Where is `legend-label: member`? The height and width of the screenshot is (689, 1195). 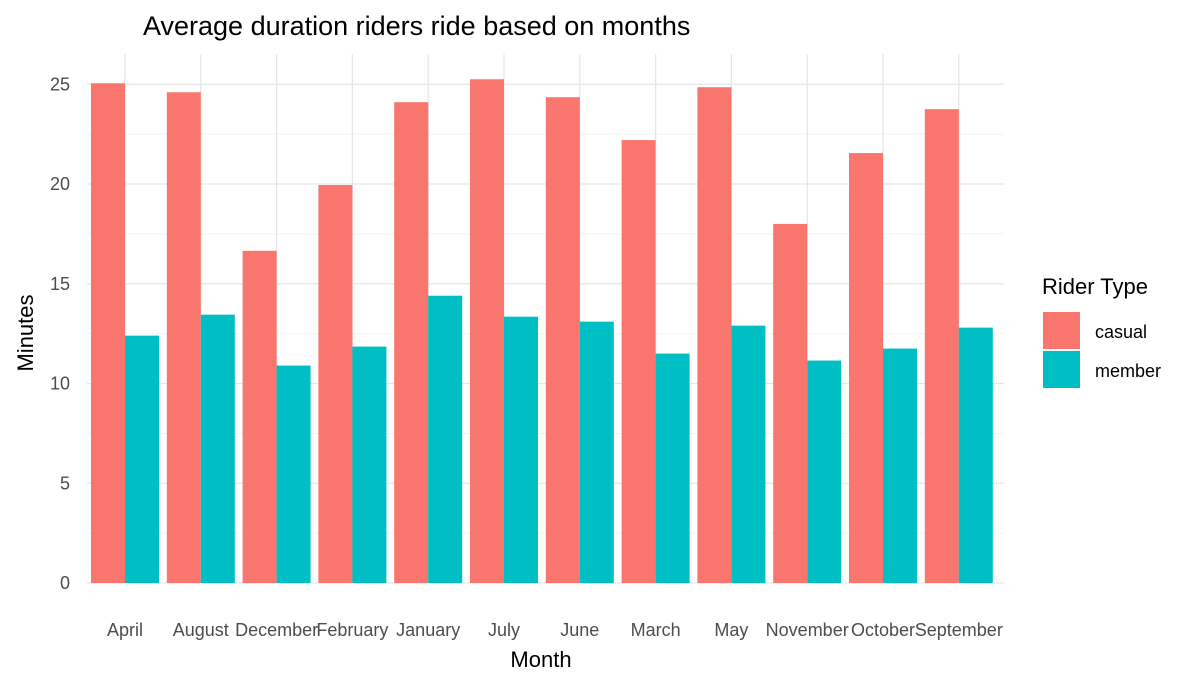 legend-label: member is located at coordinates (1128, 371).